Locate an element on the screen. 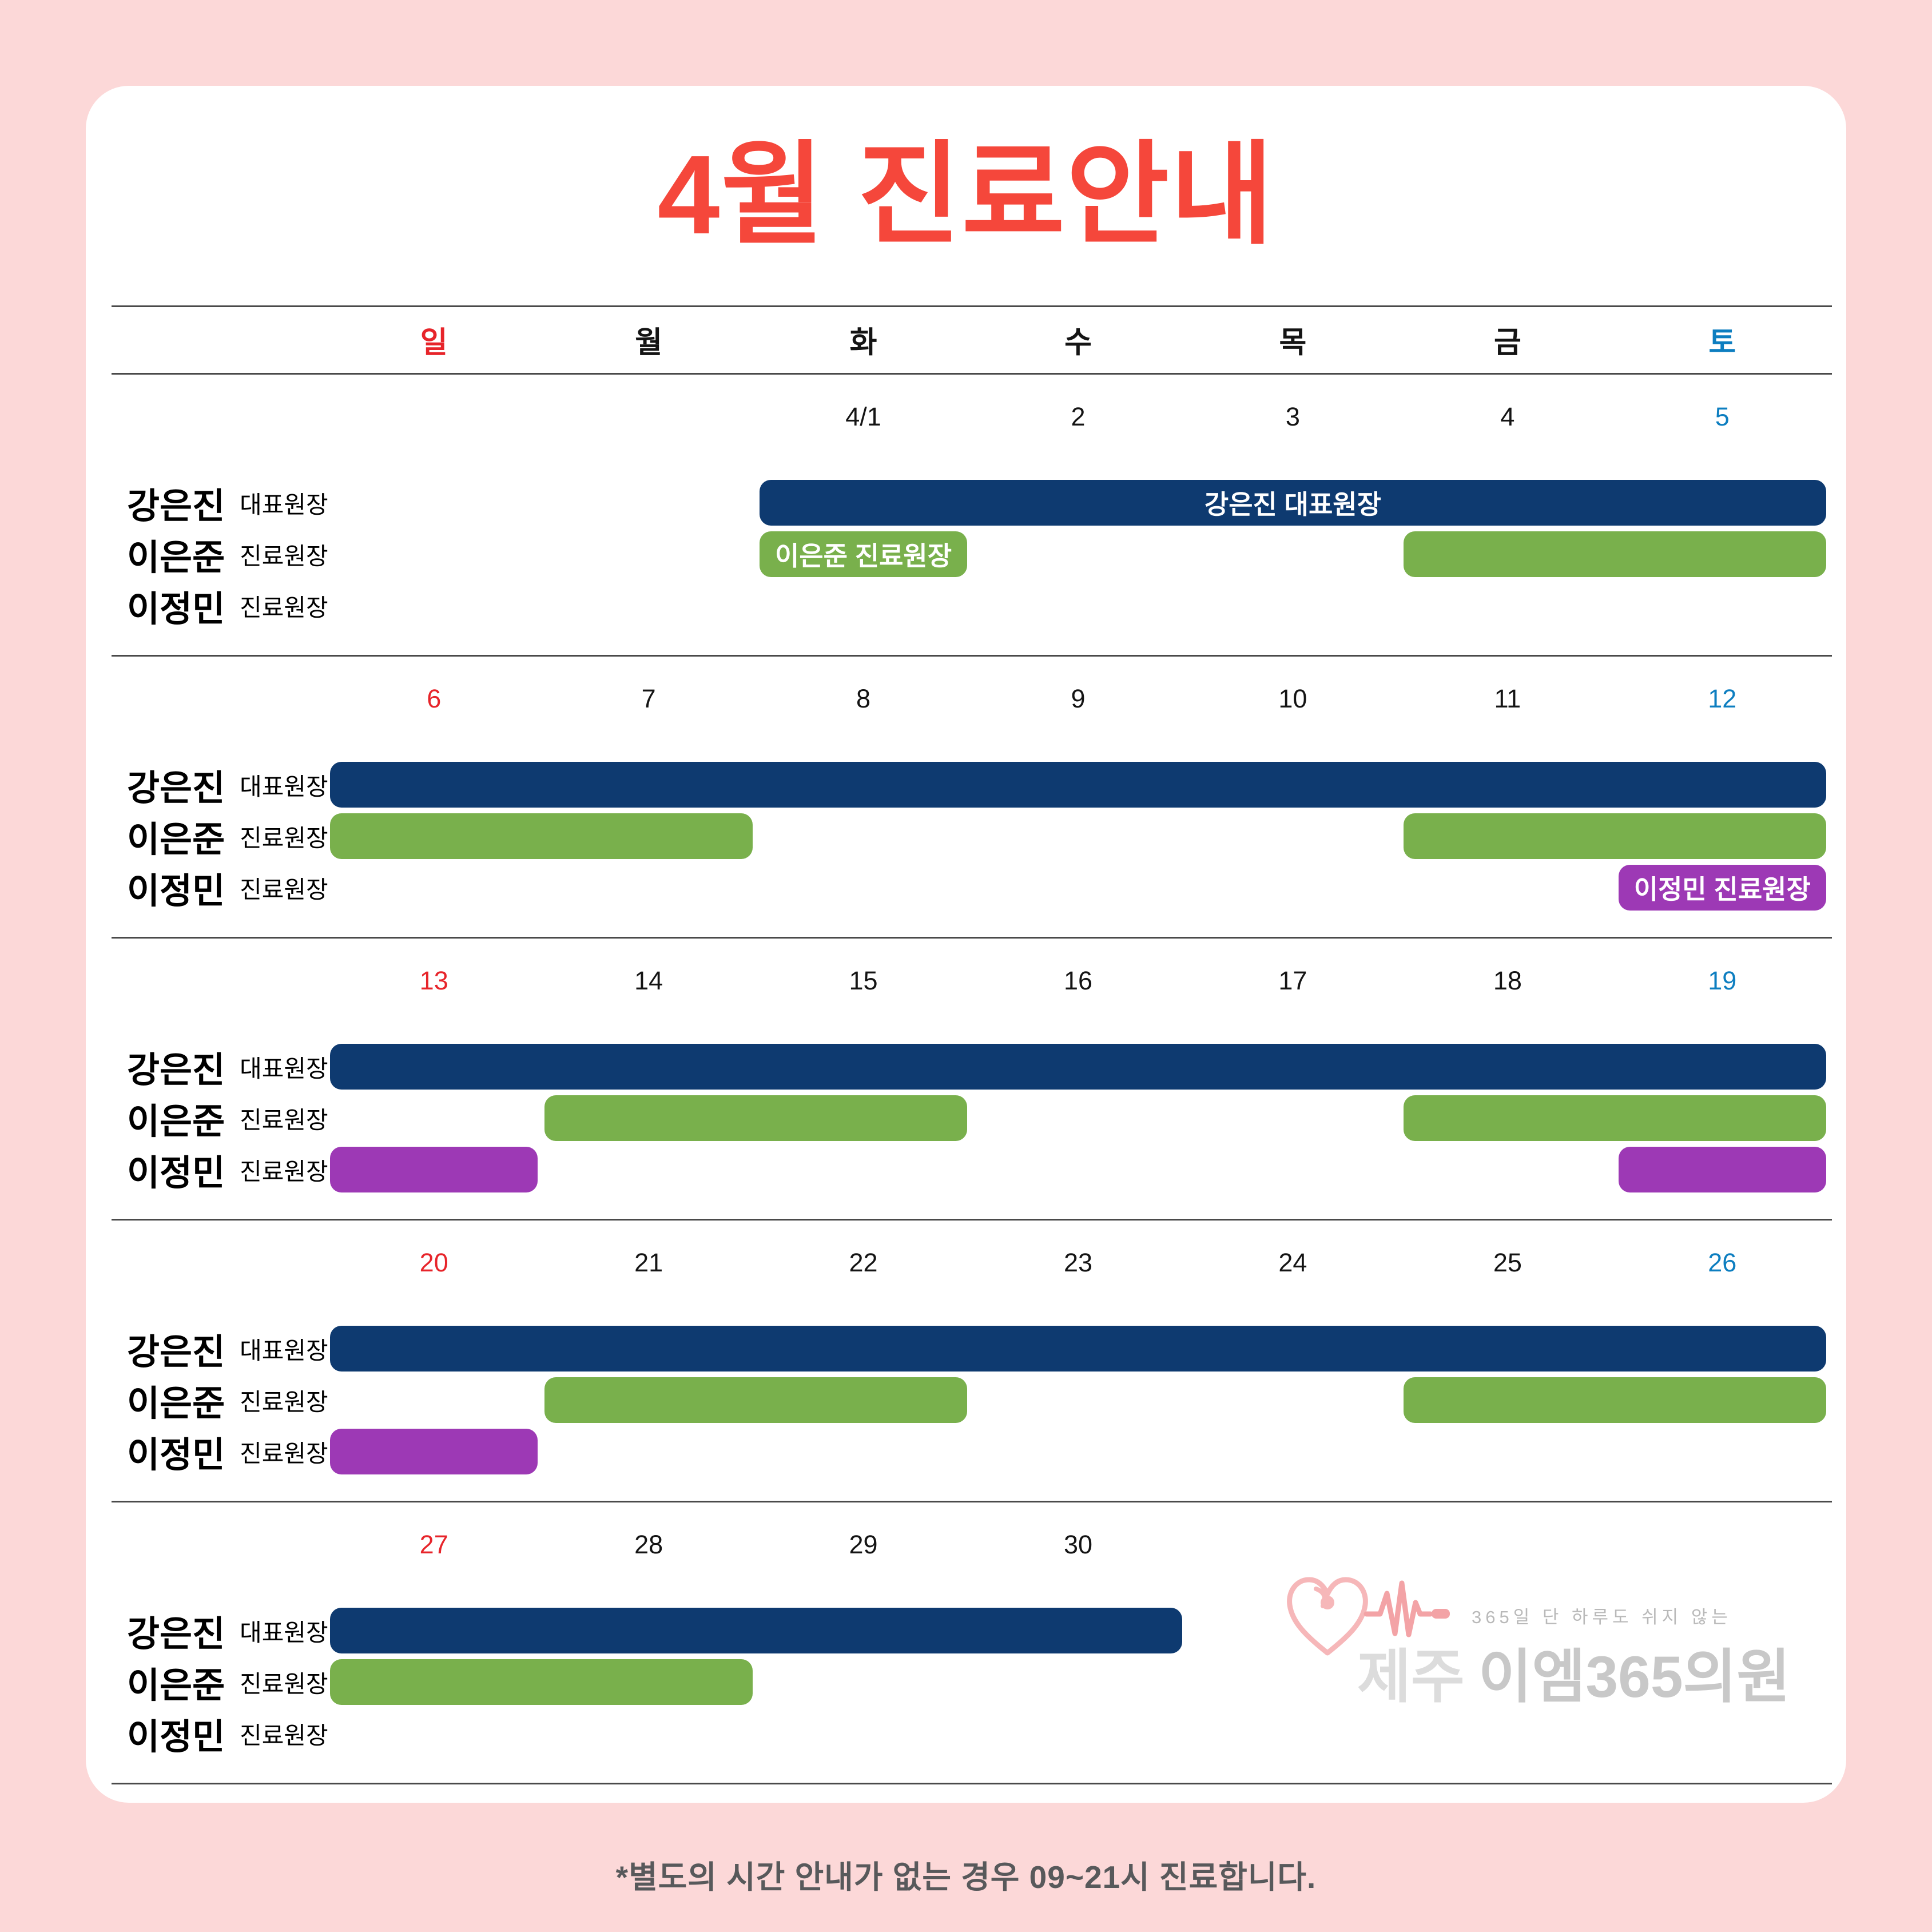  date-label: 26 is located at coordinates (1722, 1262).